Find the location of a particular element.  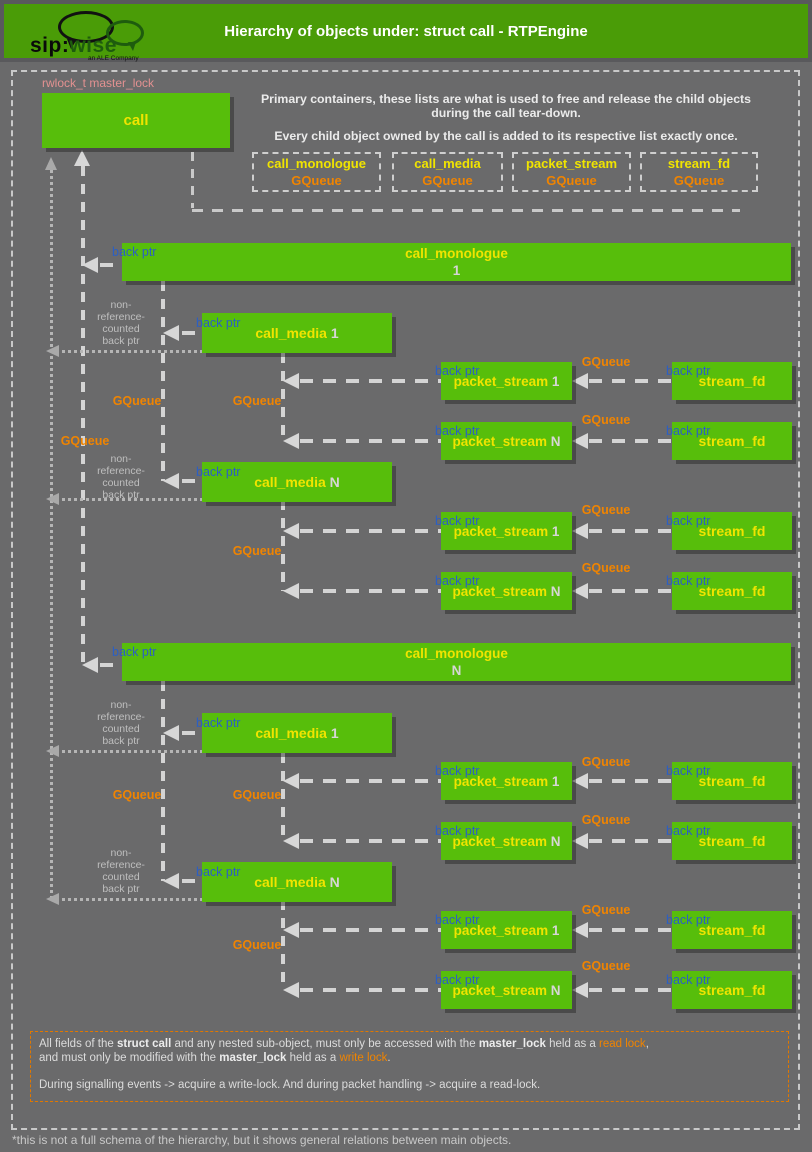

non-ref-back-ptr-label: non-reference-counted back ptr is located at coordinates (121, 723).